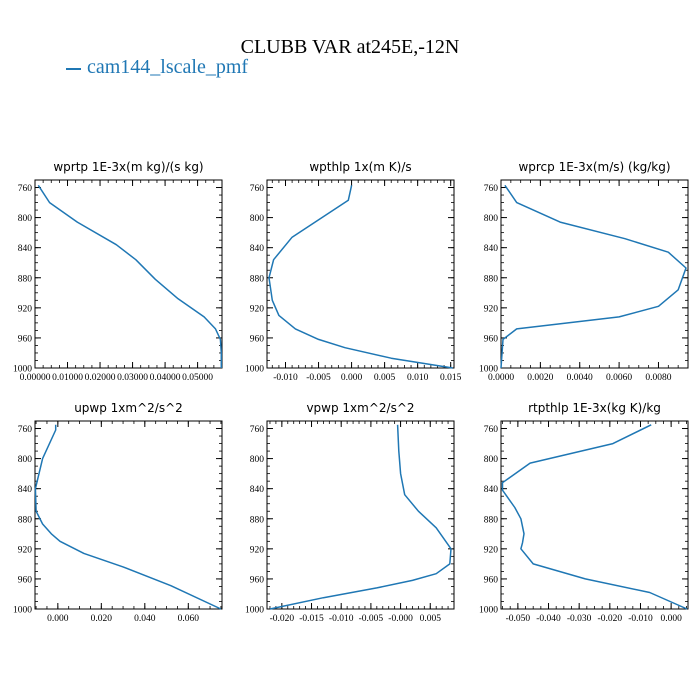 The image size is (700, 700). What do you see at coordinates (451, 378) in the screenshot?
I see `x-tick-label: 0.015` at bounding box center [451, 378].